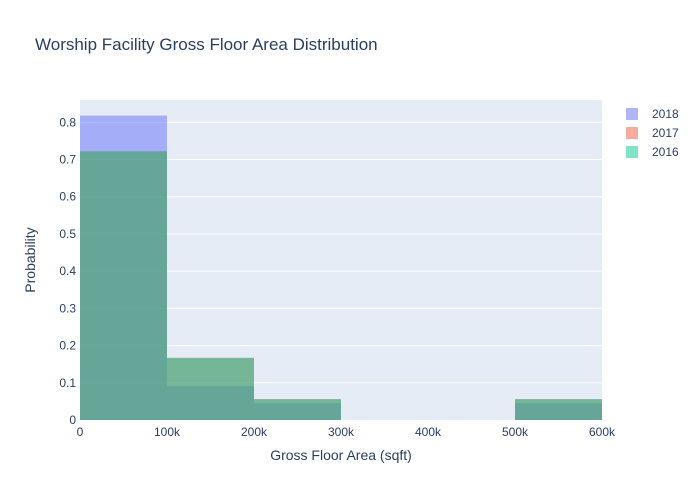 Image resolution: width=700 pixels, height=500 pixels. Describe the element at coordinates (72, 420) in the screenshot. I see `y-tick-label: 0` at that location.